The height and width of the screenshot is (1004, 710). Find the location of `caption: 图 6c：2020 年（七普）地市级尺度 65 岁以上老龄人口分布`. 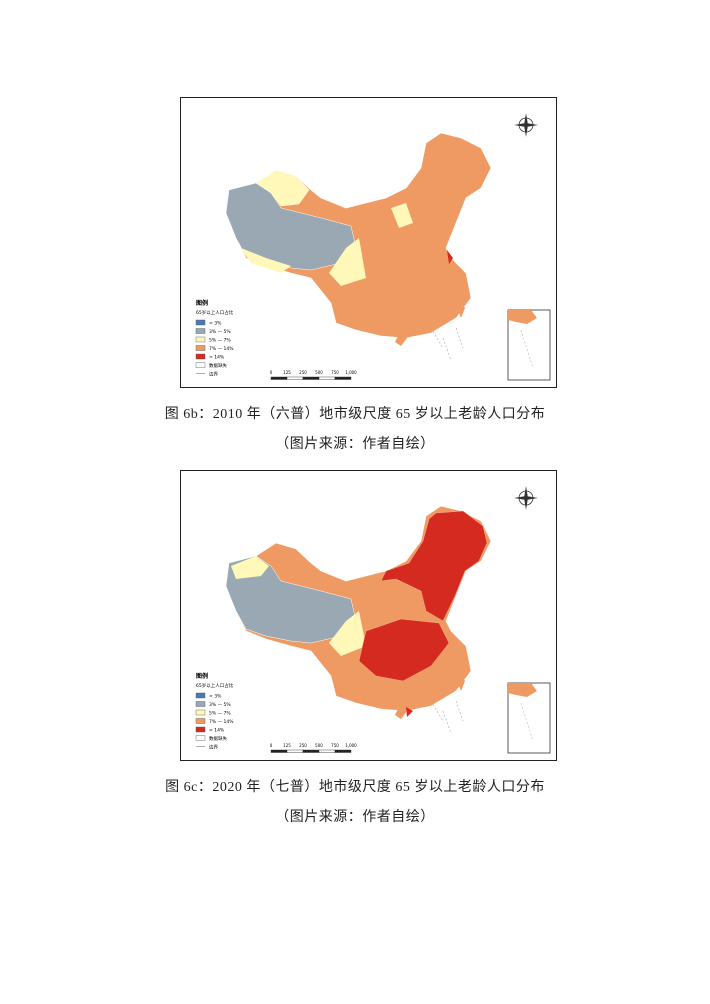

caption: 图 6c：2020 年（七普）地市级尺度 65 岁以上老龄人口分布 is located at coordinates (355, 787).